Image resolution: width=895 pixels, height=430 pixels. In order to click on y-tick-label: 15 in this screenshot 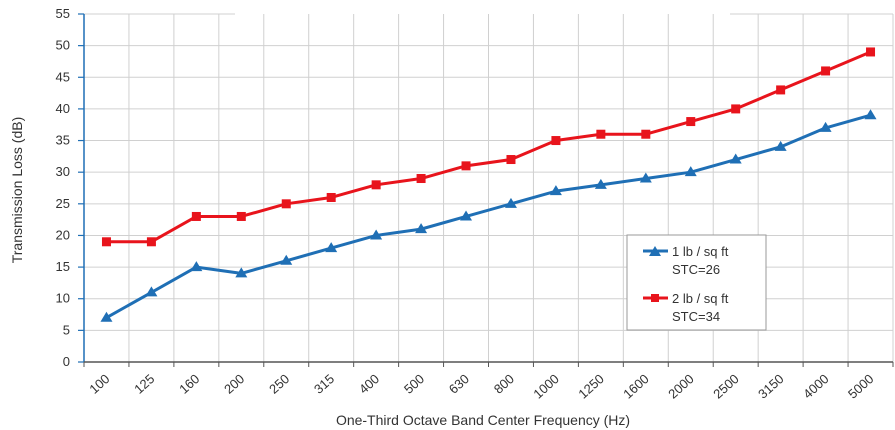, I will do `click(63, 266)`.